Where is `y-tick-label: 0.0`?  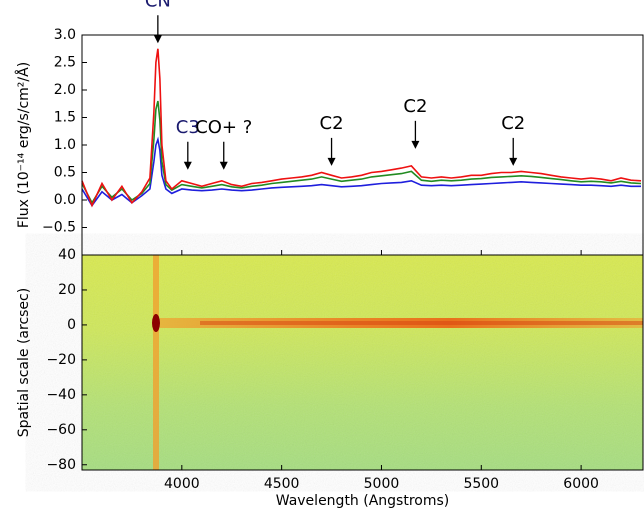 y-tick-label: 0.0 is located at coordinates (65, 200).